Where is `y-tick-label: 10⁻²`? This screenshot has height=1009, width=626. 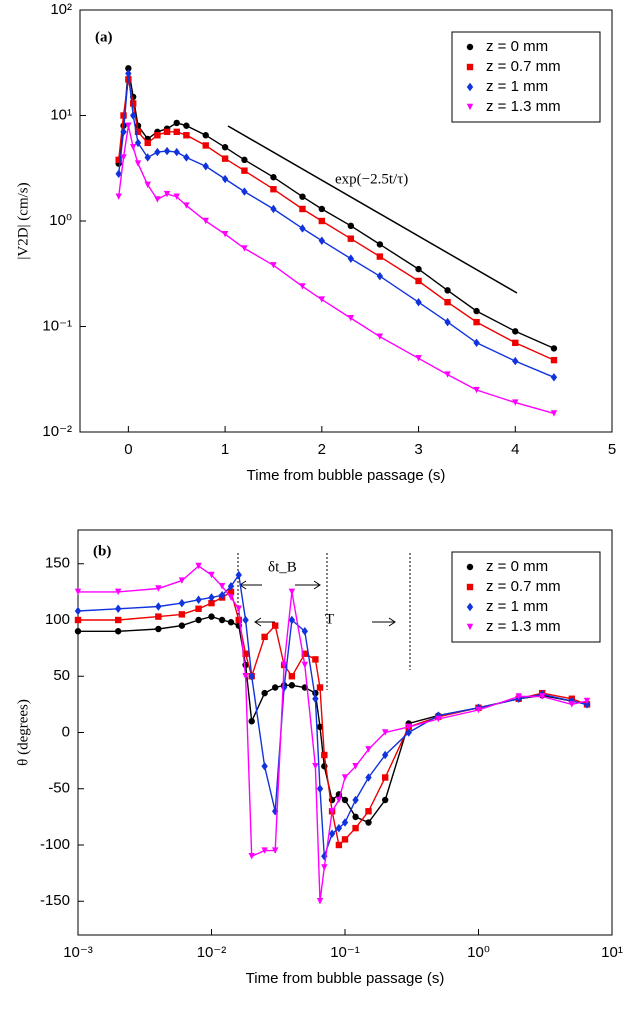 y-tick-label: 10⁻² is located at coordinates (57, 431).